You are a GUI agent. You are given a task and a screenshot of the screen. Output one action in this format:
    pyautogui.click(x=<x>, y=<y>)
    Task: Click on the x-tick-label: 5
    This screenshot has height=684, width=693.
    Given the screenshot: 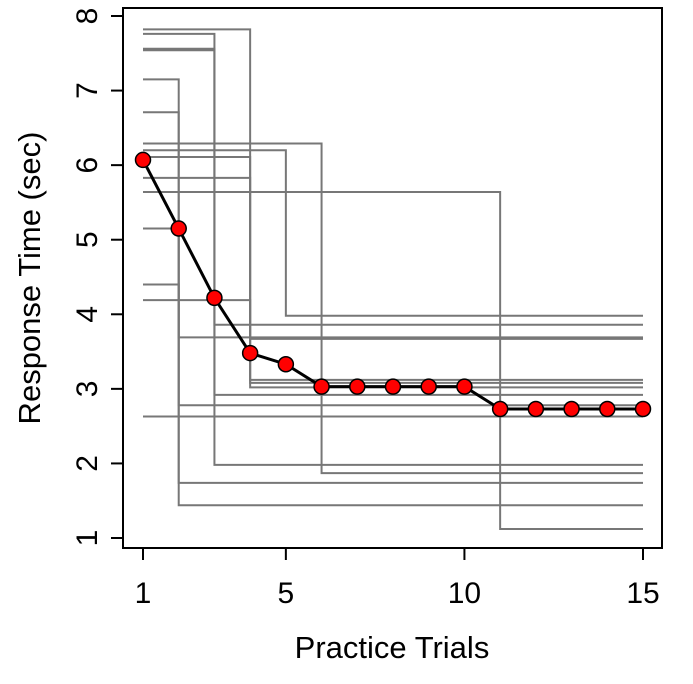 What is the action you would take?
    pyautogui.click(x=286, y=593)
    